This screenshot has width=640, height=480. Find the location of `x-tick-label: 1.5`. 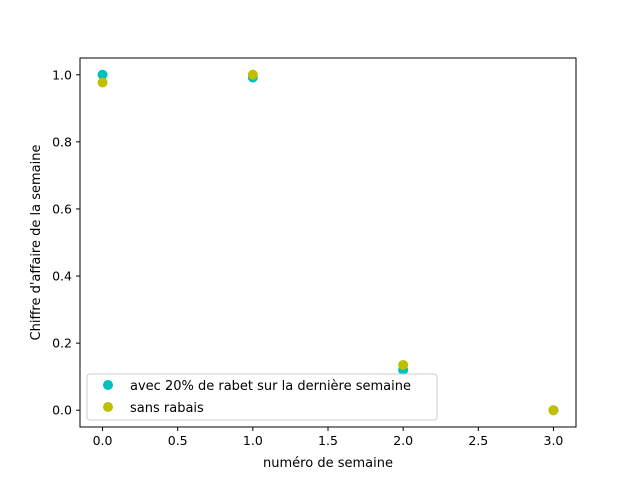

x-tick-label: 1.5 is located at coordinates (328, 440).